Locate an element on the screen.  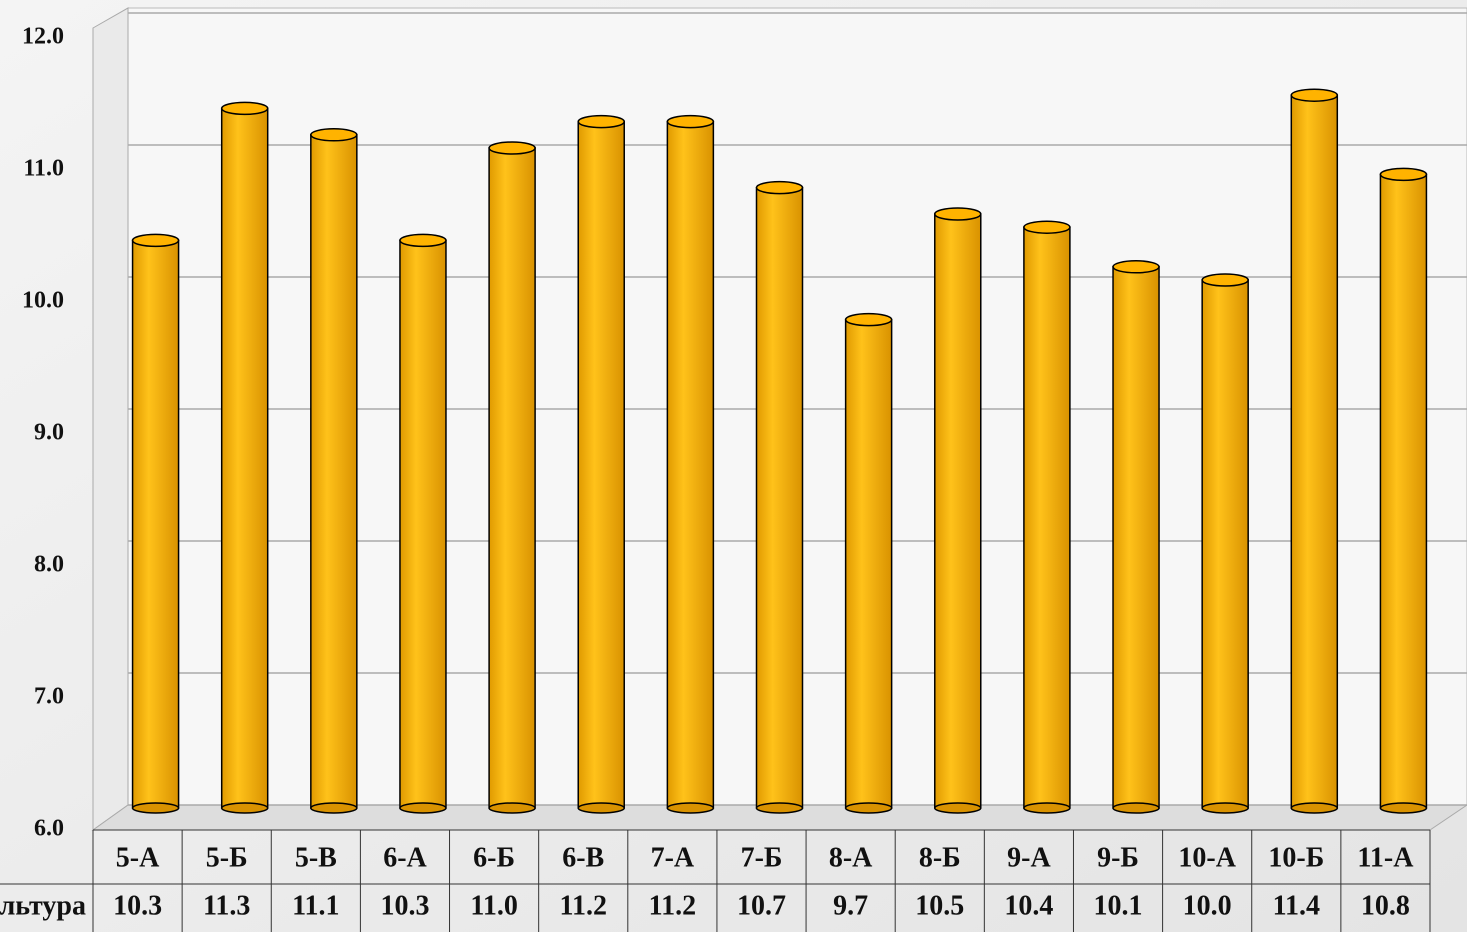
x-tick-label: 8-Б is located at coordinates (940, 857).